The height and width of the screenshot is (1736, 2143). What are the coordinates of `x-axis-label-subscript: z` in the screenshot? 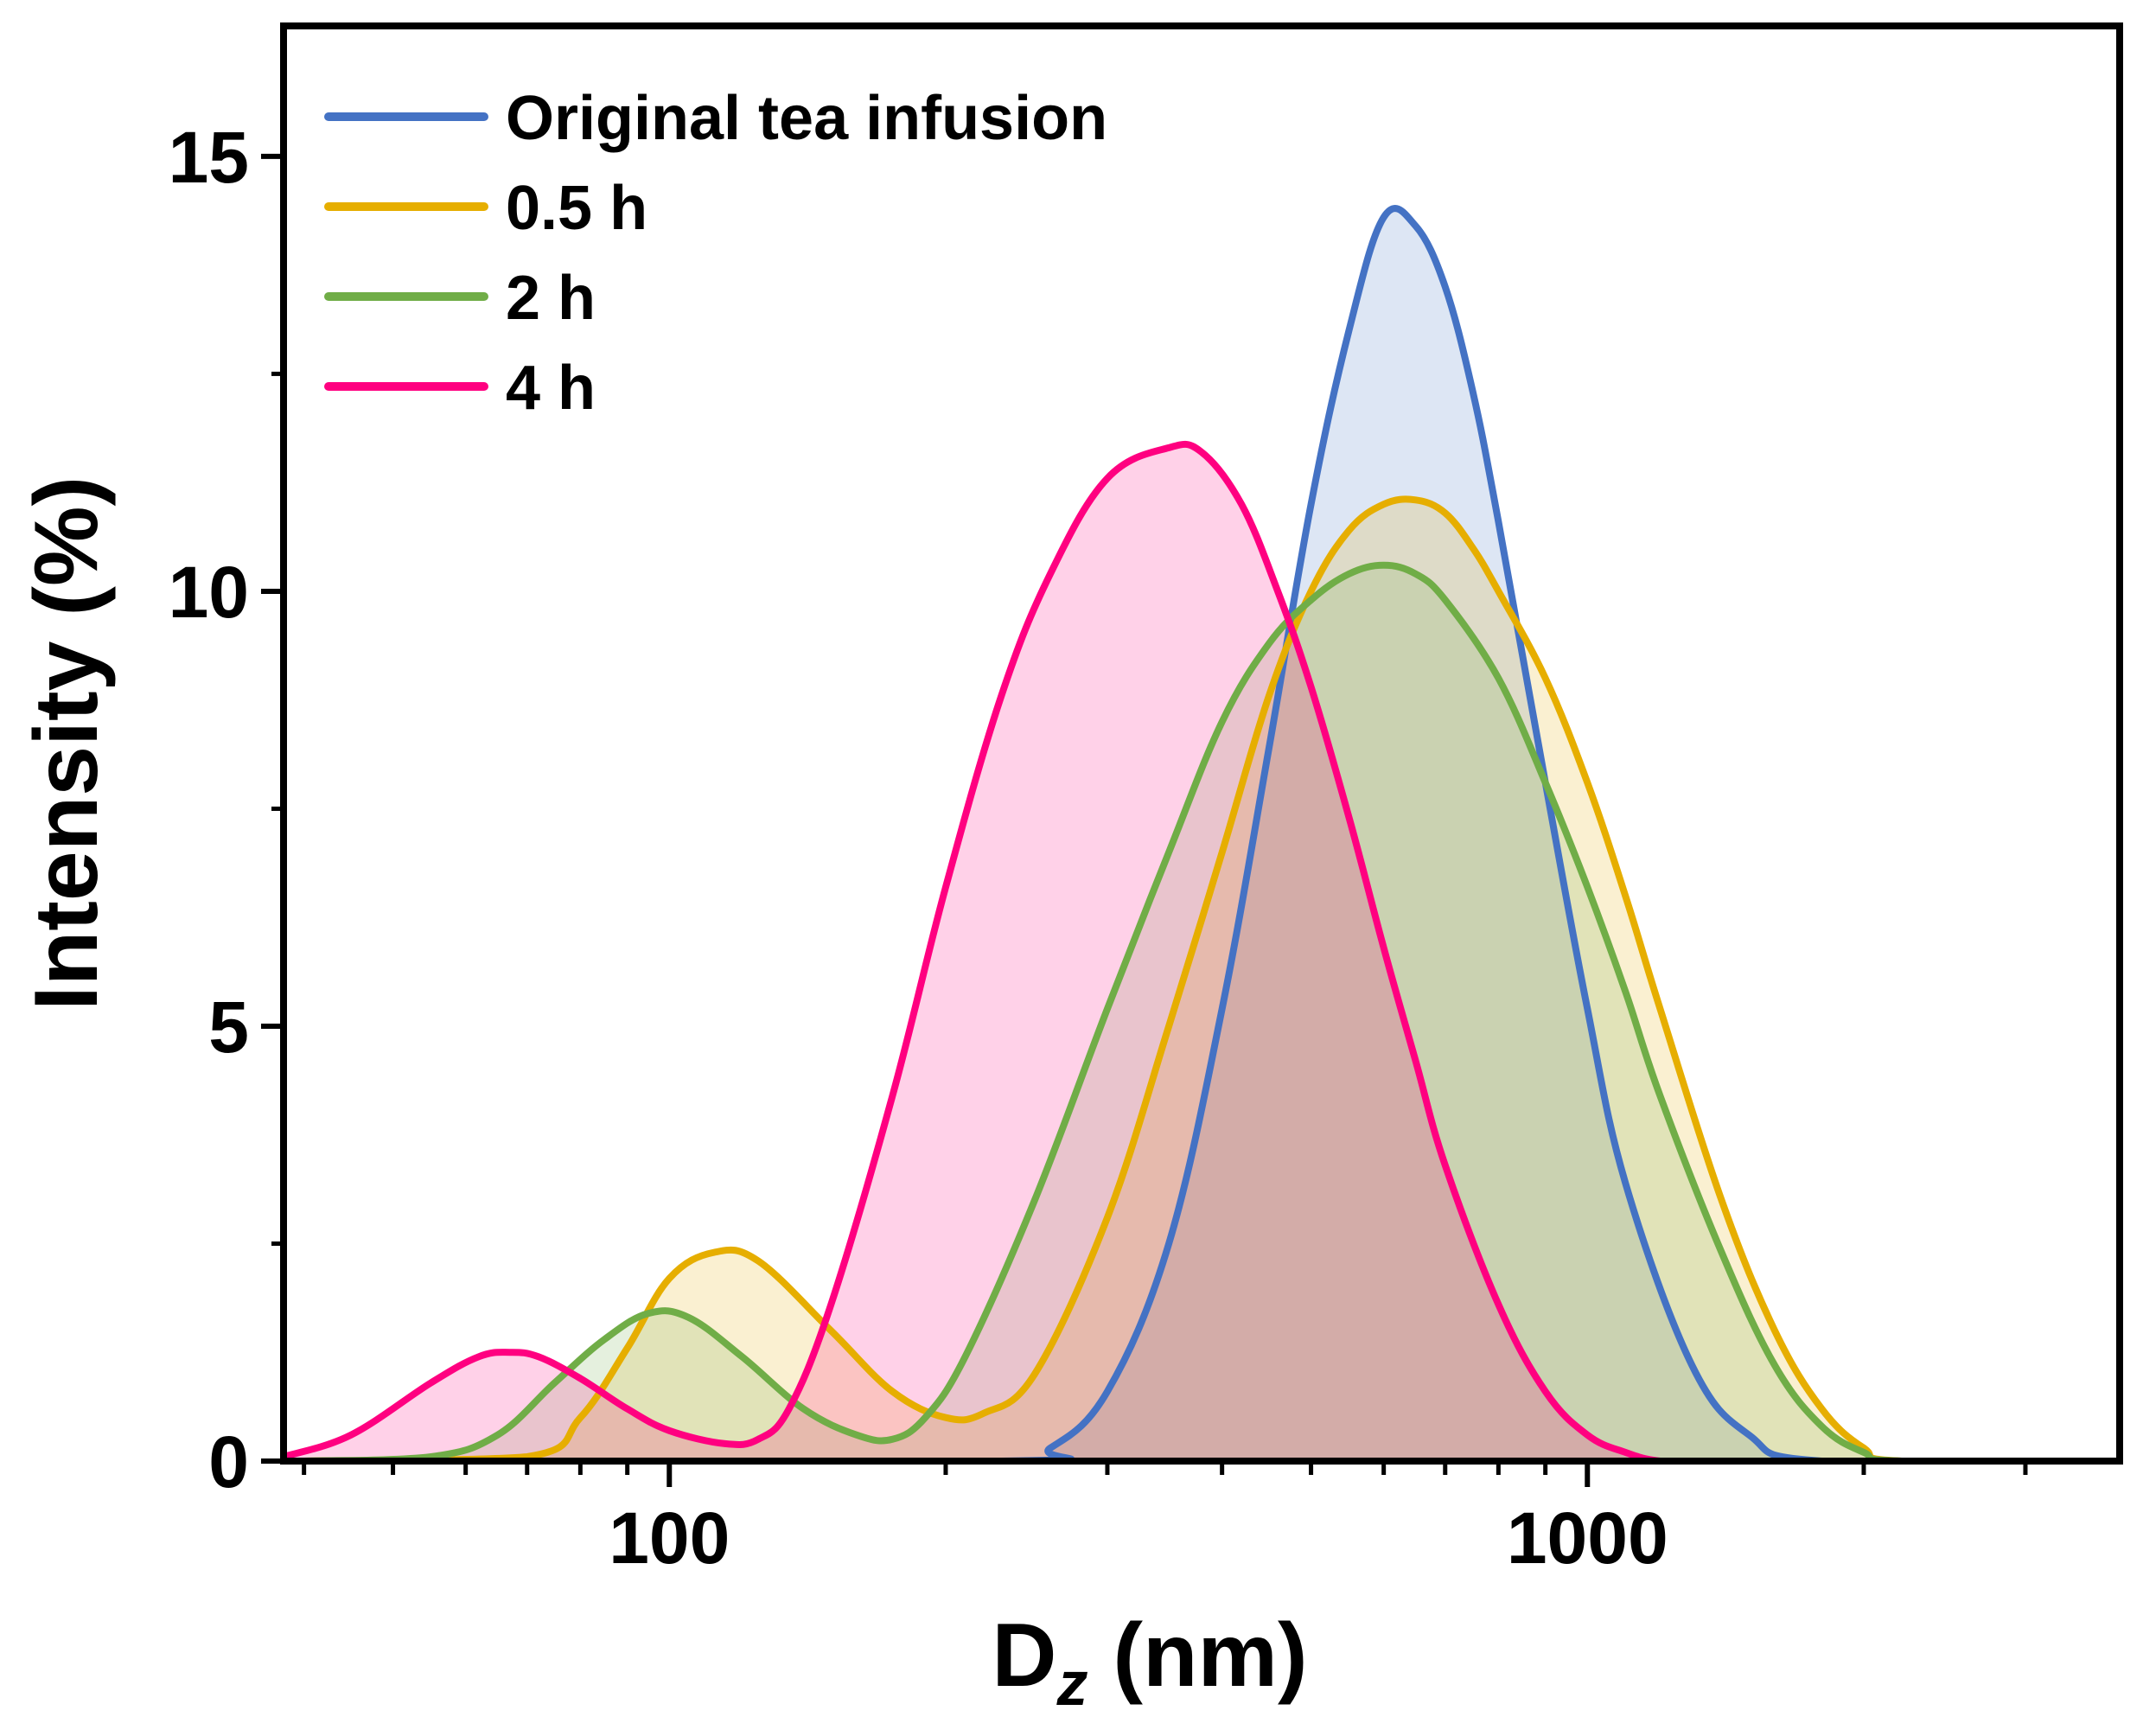 It's located at (1071, 1684).